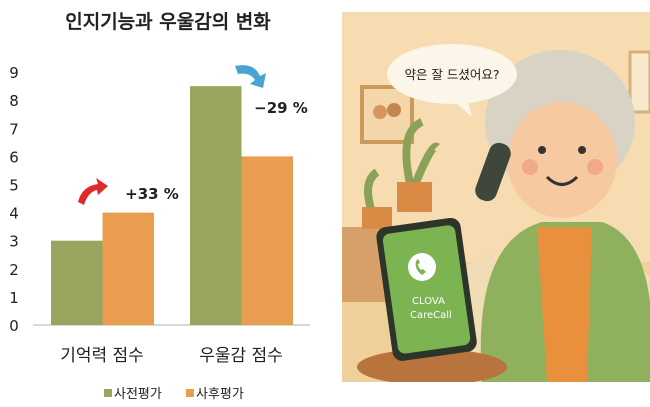 The width and height of the screenshot is (650, 407). I want to click on y-tick-label: 5, so click(14, 186).